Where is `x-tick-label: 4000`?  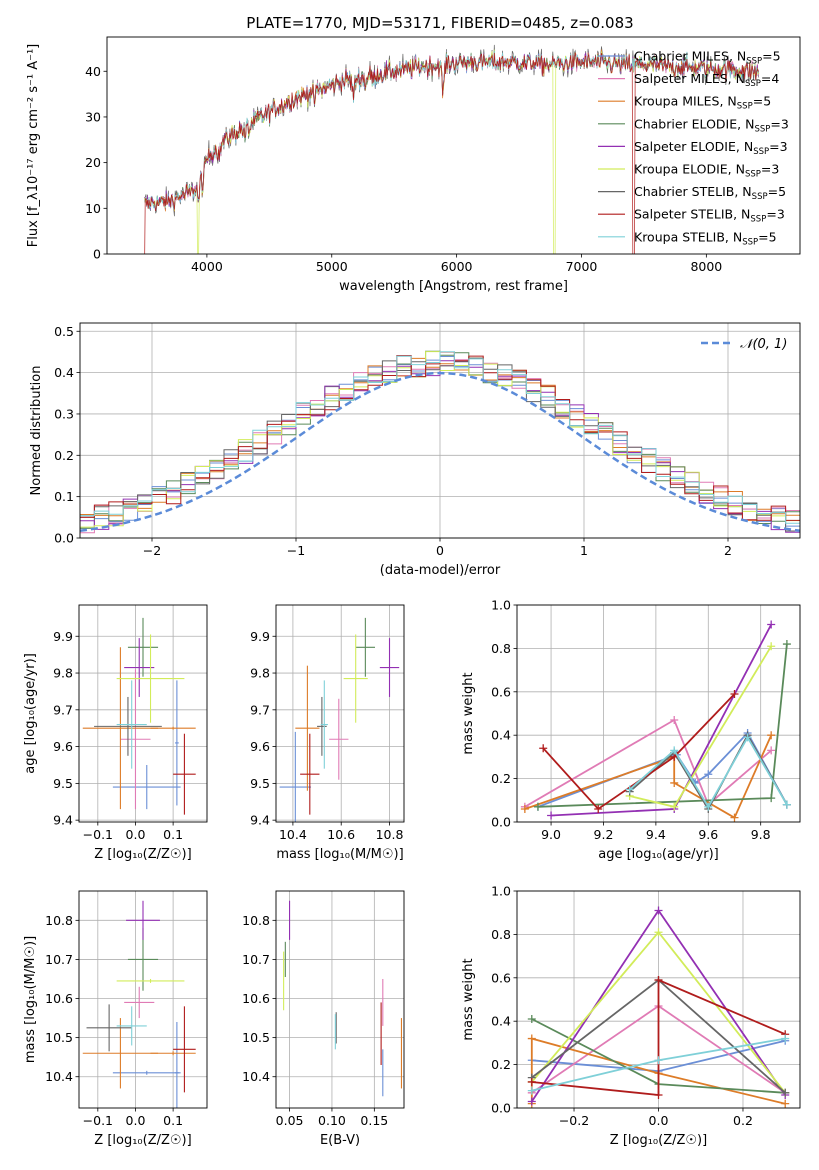 x-tick-label: 4000 is located at coordinates (207, 266).